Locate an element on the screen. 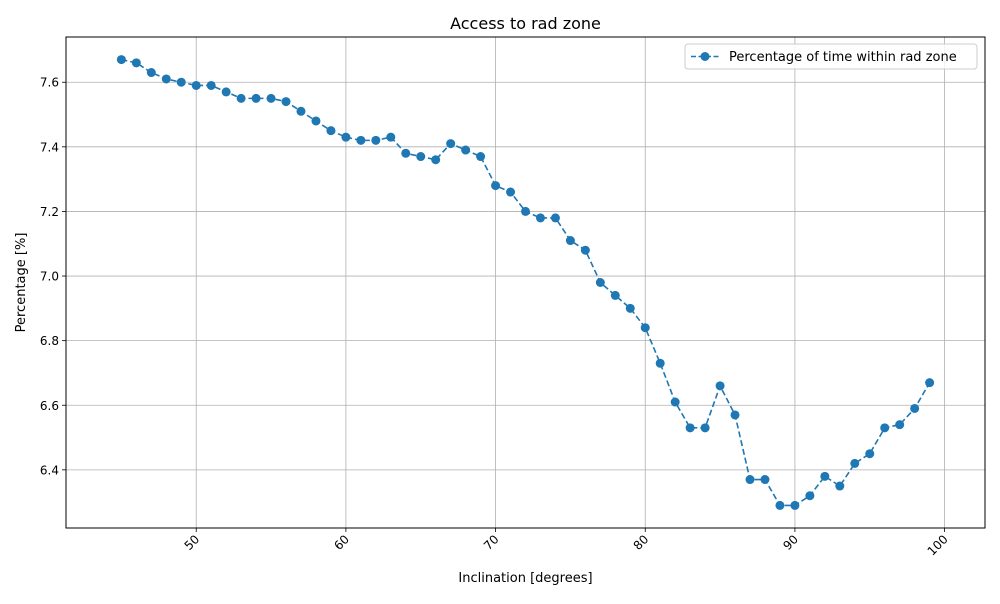  y-tick-label: 7.6 is located at coordinates (49, 83).